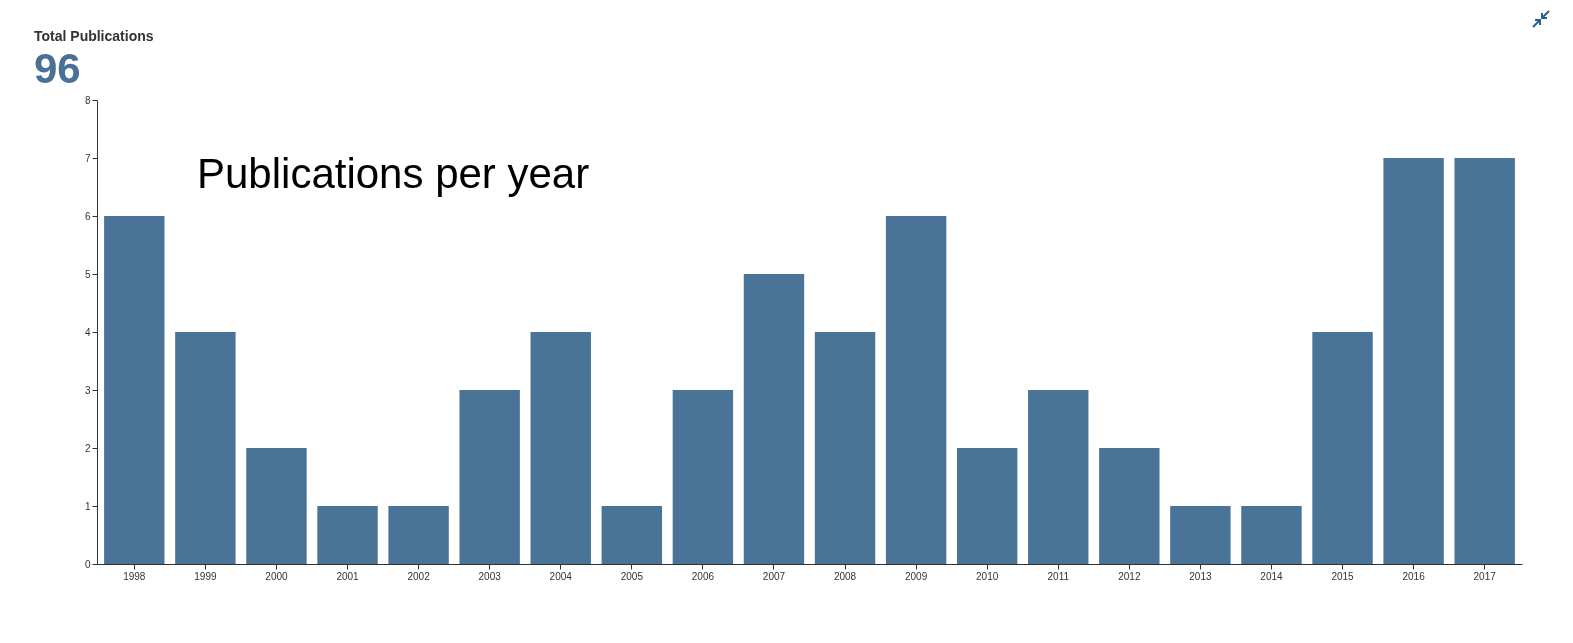 This screenshot has height=643, width=1573. What do you see at coordinates (87, 158) in the screenshot?
I see `y-tick-label: 7` at bounding box center [87, 158].